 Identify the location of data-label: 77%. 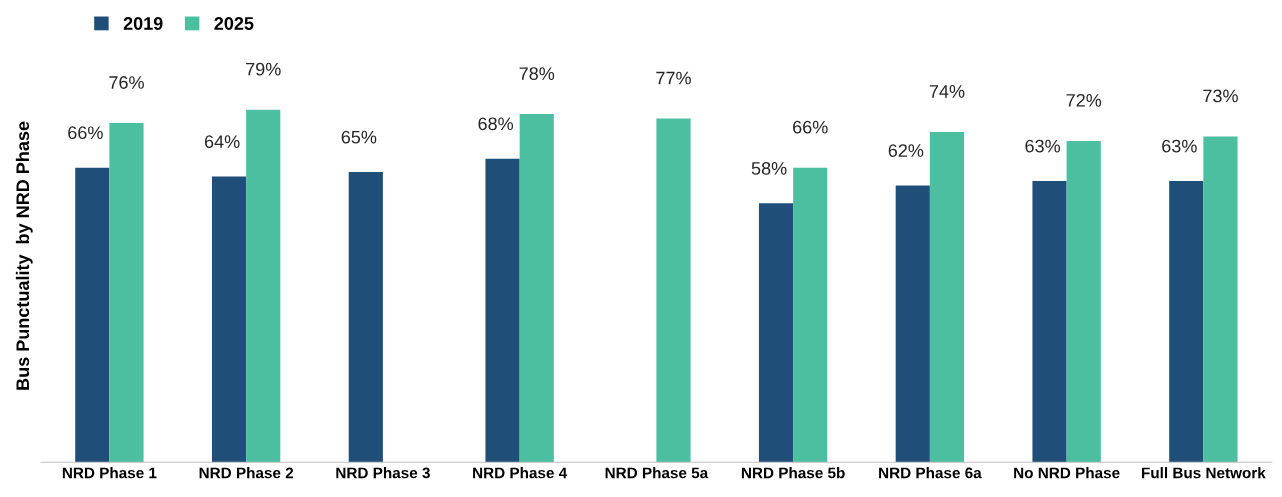
(673, 78).